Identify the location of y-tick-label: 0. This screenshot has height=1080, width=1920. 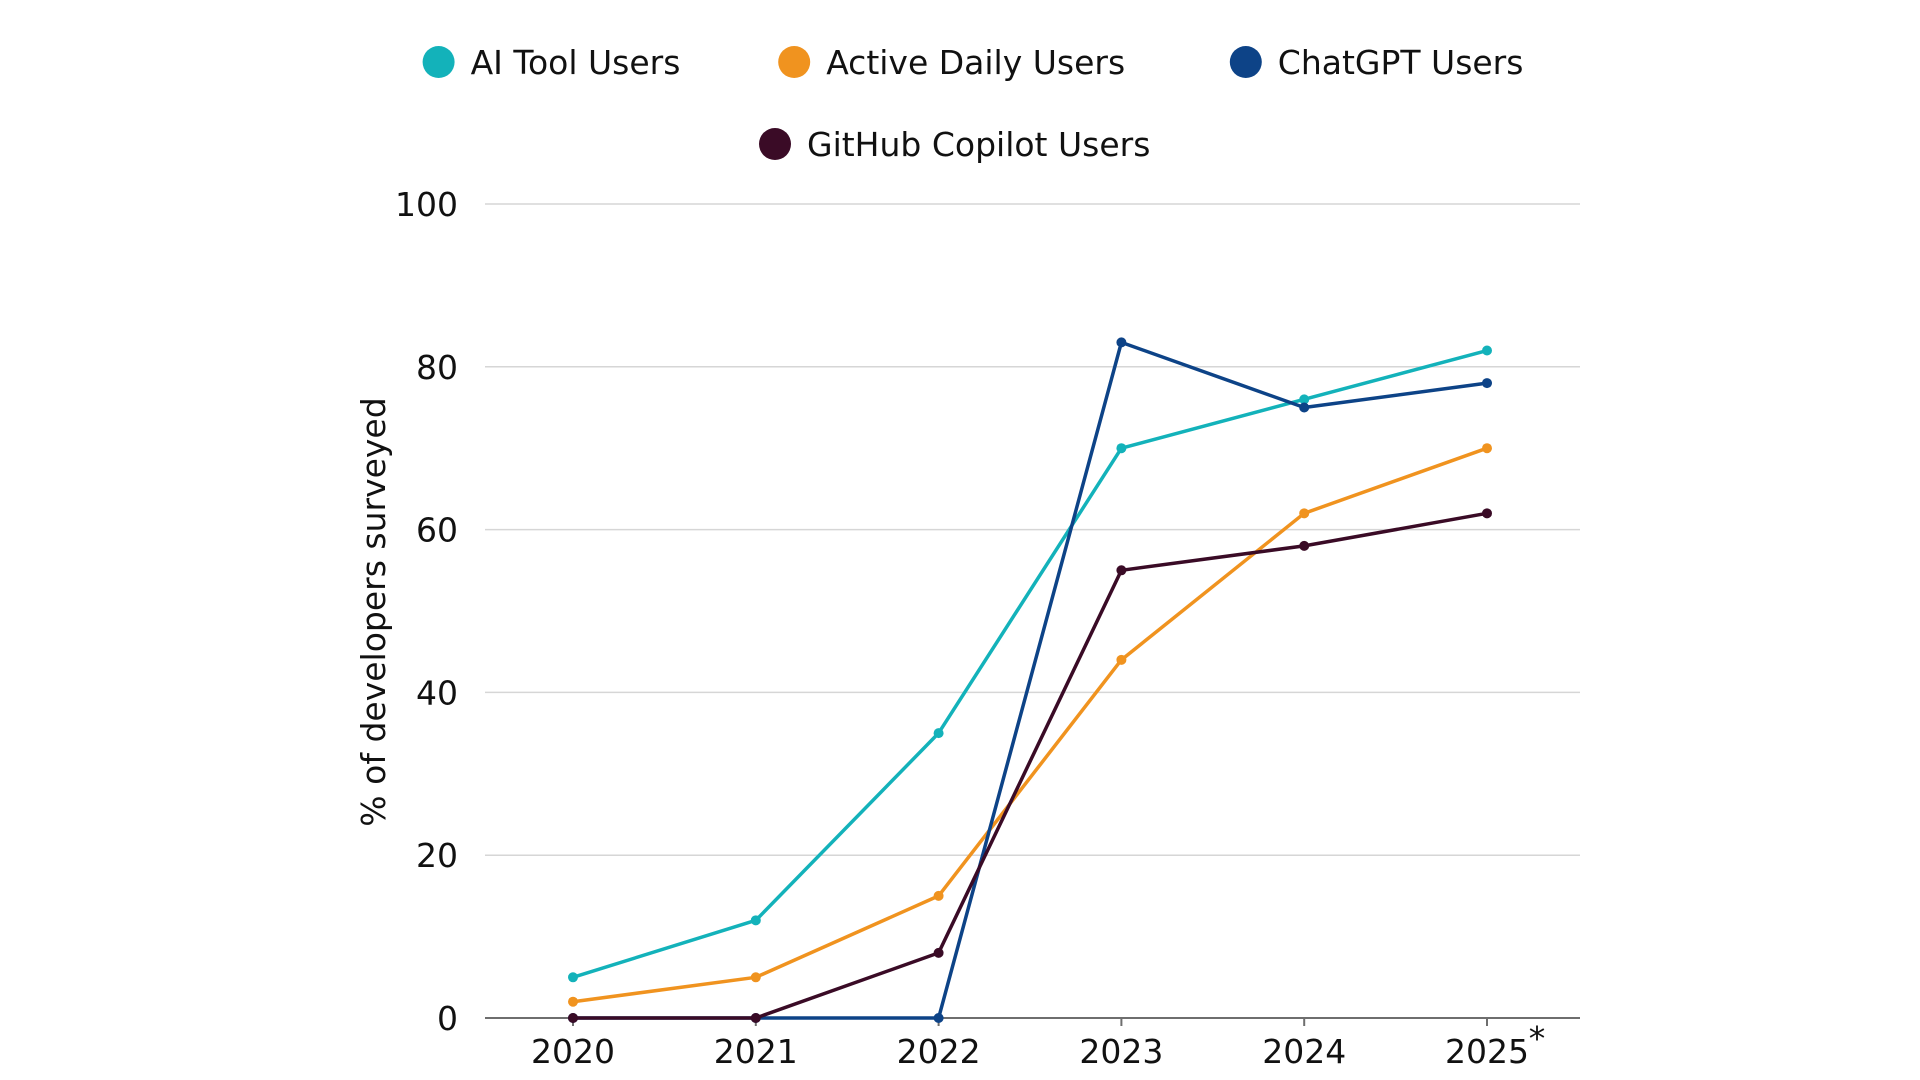
(447, 1018).